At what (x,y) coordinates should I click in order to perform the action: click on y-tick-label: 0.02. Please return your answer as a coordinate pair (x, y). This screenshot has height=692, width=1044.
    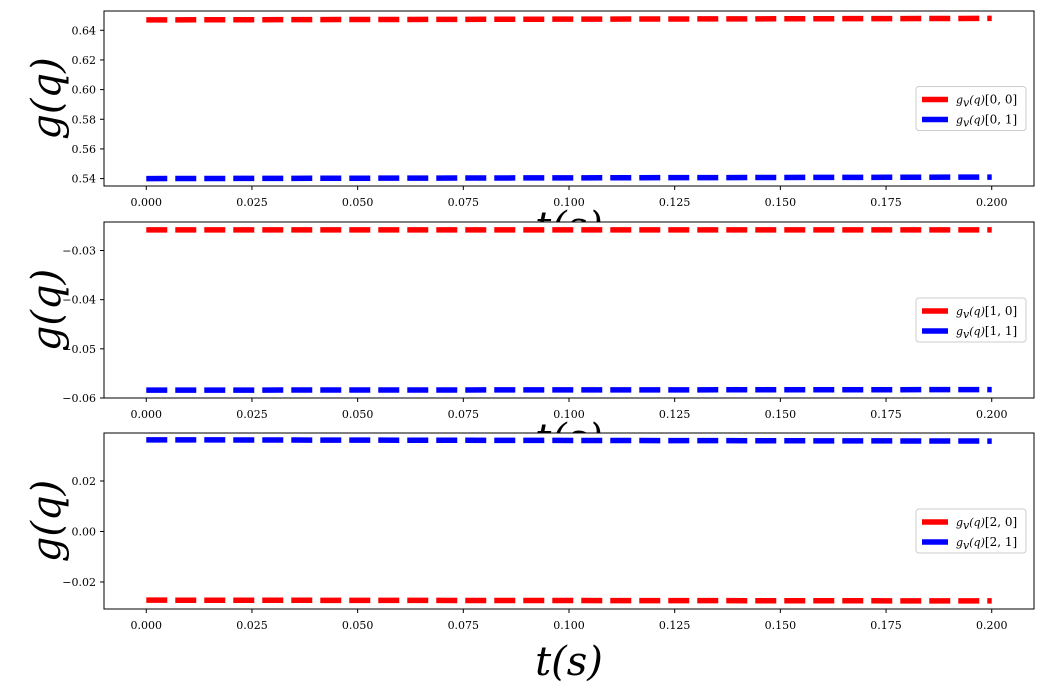
    Looking at the image, I should click on (84, 481).